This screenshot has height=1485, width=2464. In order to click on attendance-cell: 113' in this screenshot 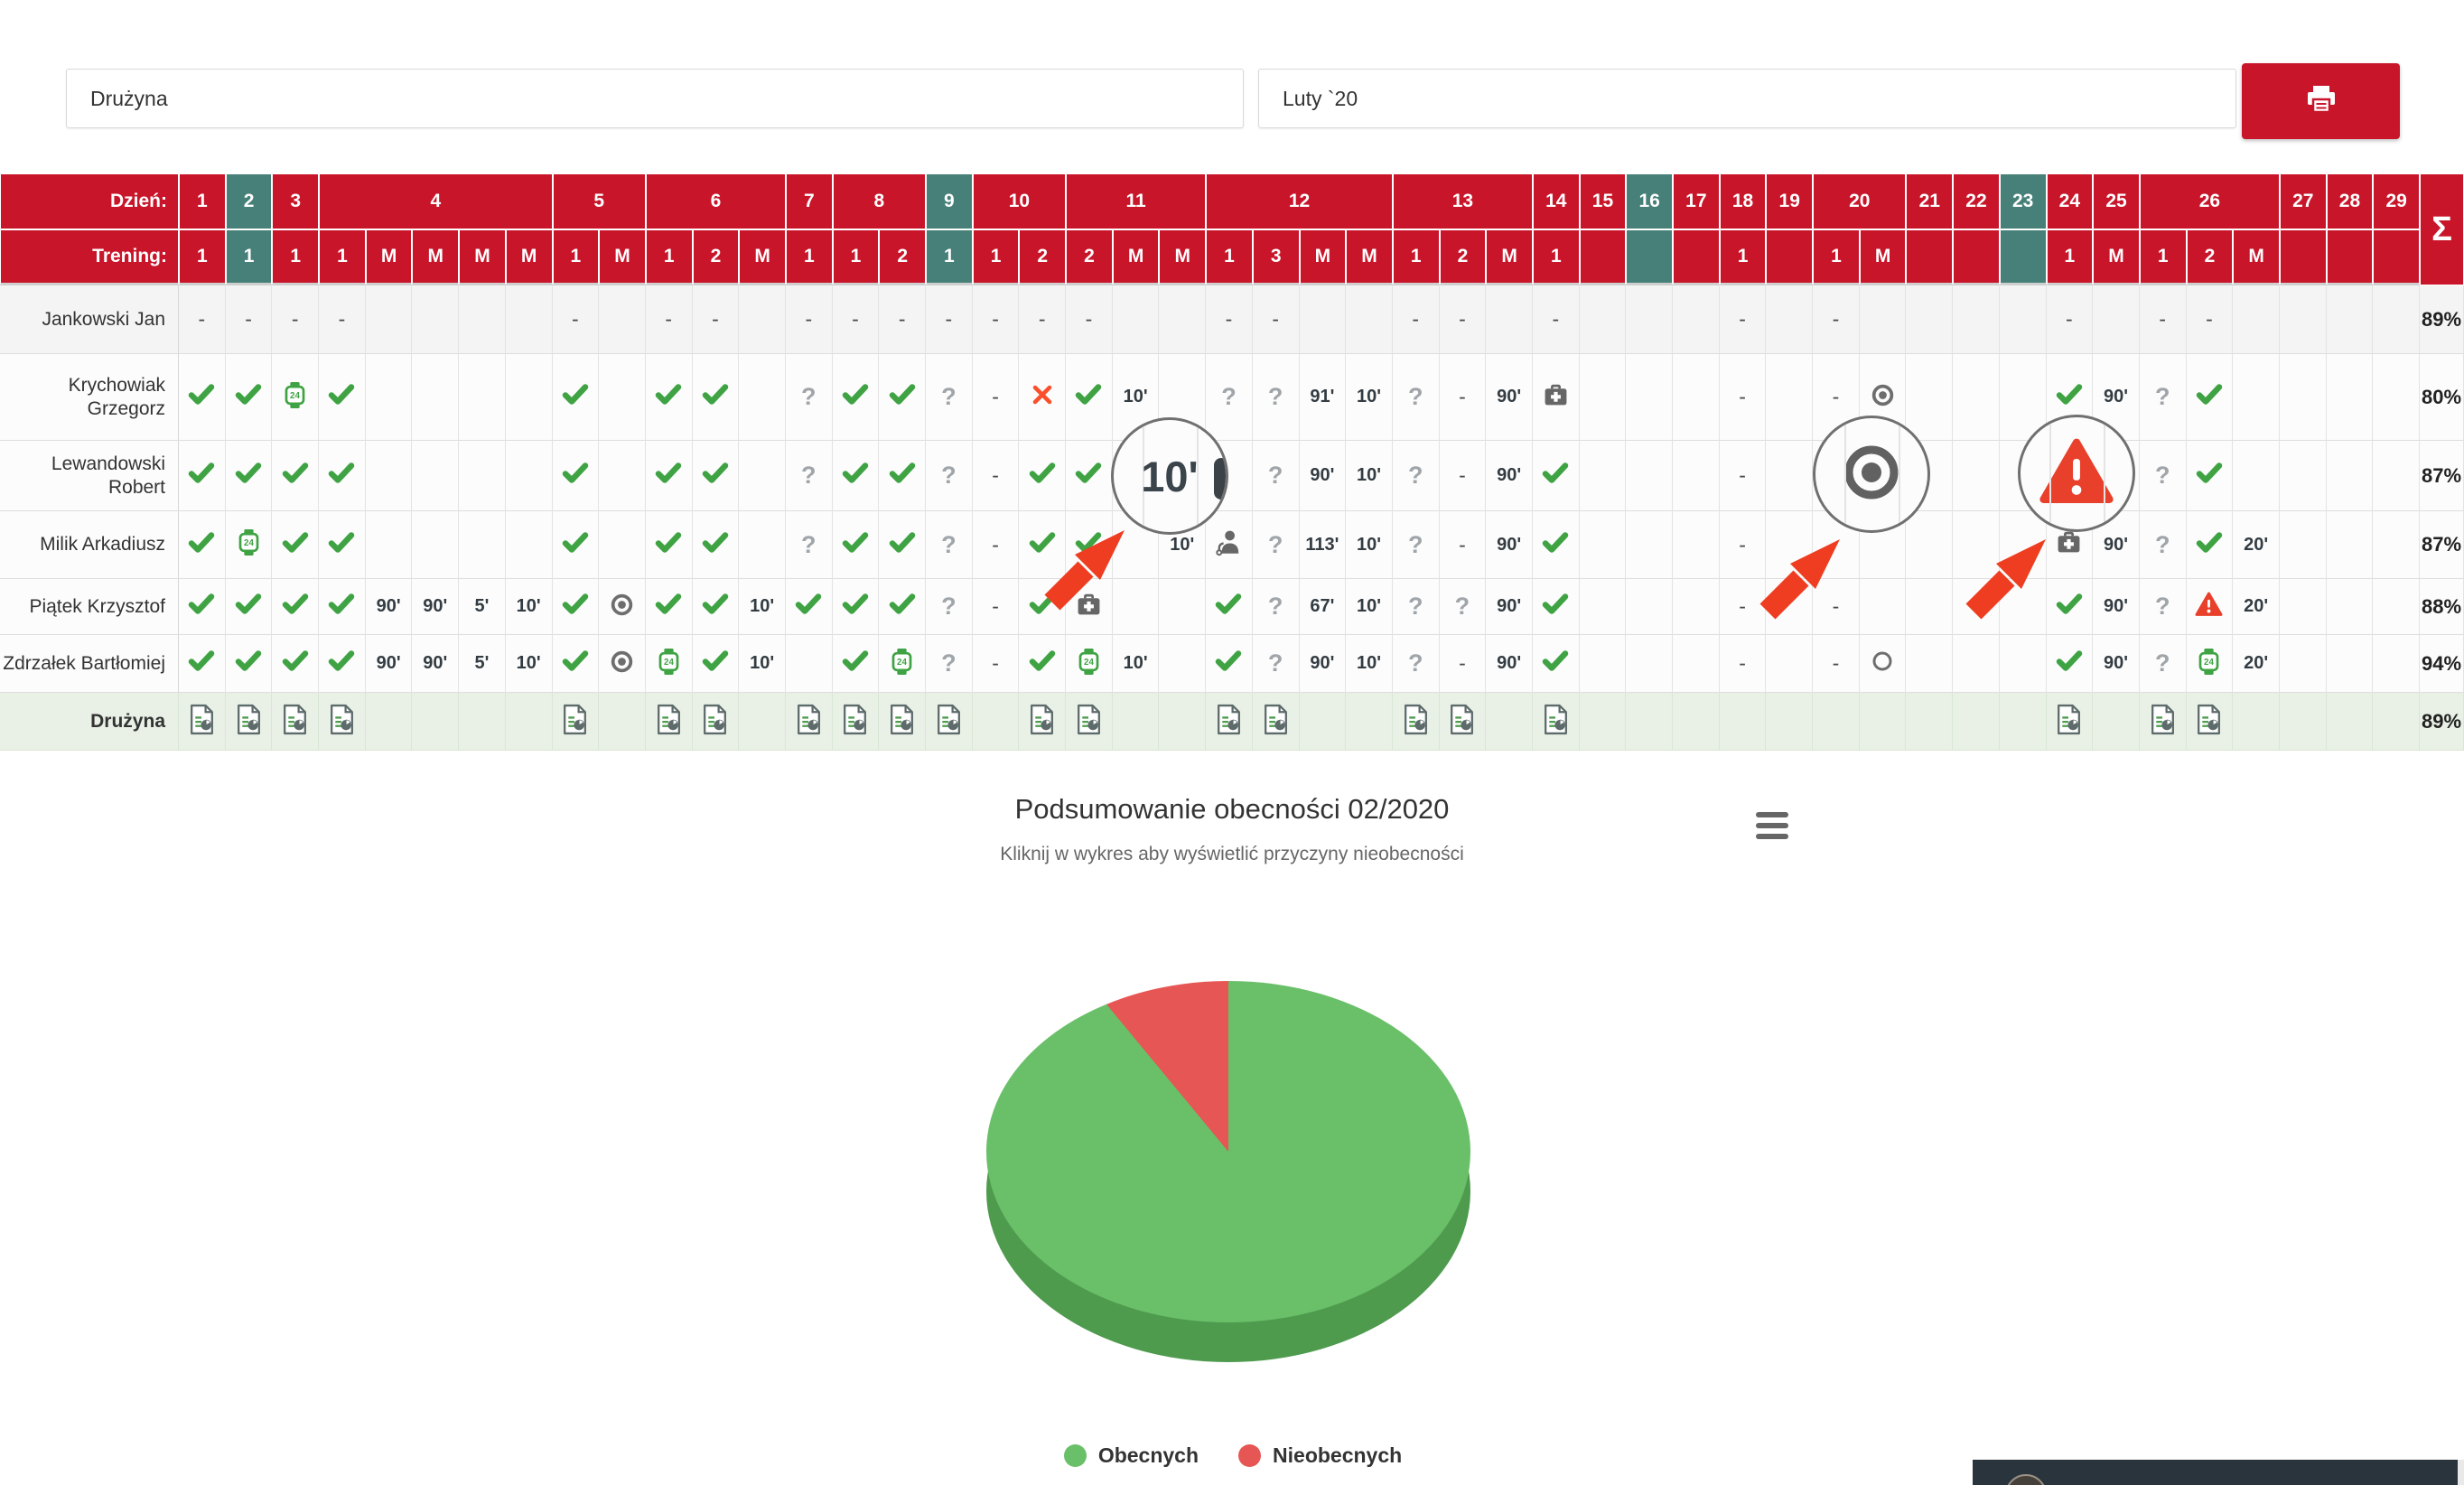, I will do `click(1323, 545)`.